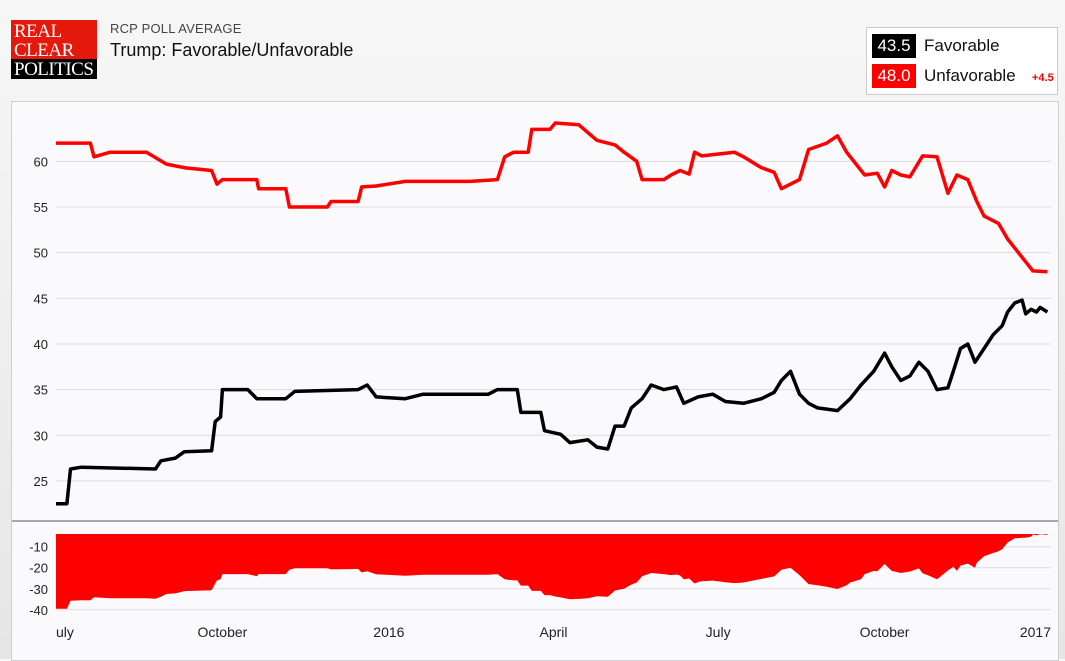  I want to click on y-tick-label: 55, so click(41, 207).